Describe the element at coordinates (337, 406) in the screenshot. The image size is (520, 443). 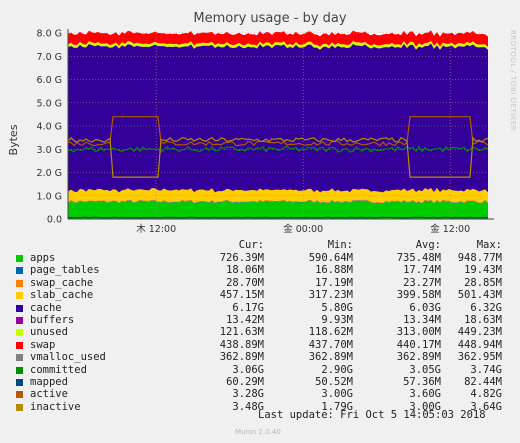
I see `legend-min: 1.79G` at that location.